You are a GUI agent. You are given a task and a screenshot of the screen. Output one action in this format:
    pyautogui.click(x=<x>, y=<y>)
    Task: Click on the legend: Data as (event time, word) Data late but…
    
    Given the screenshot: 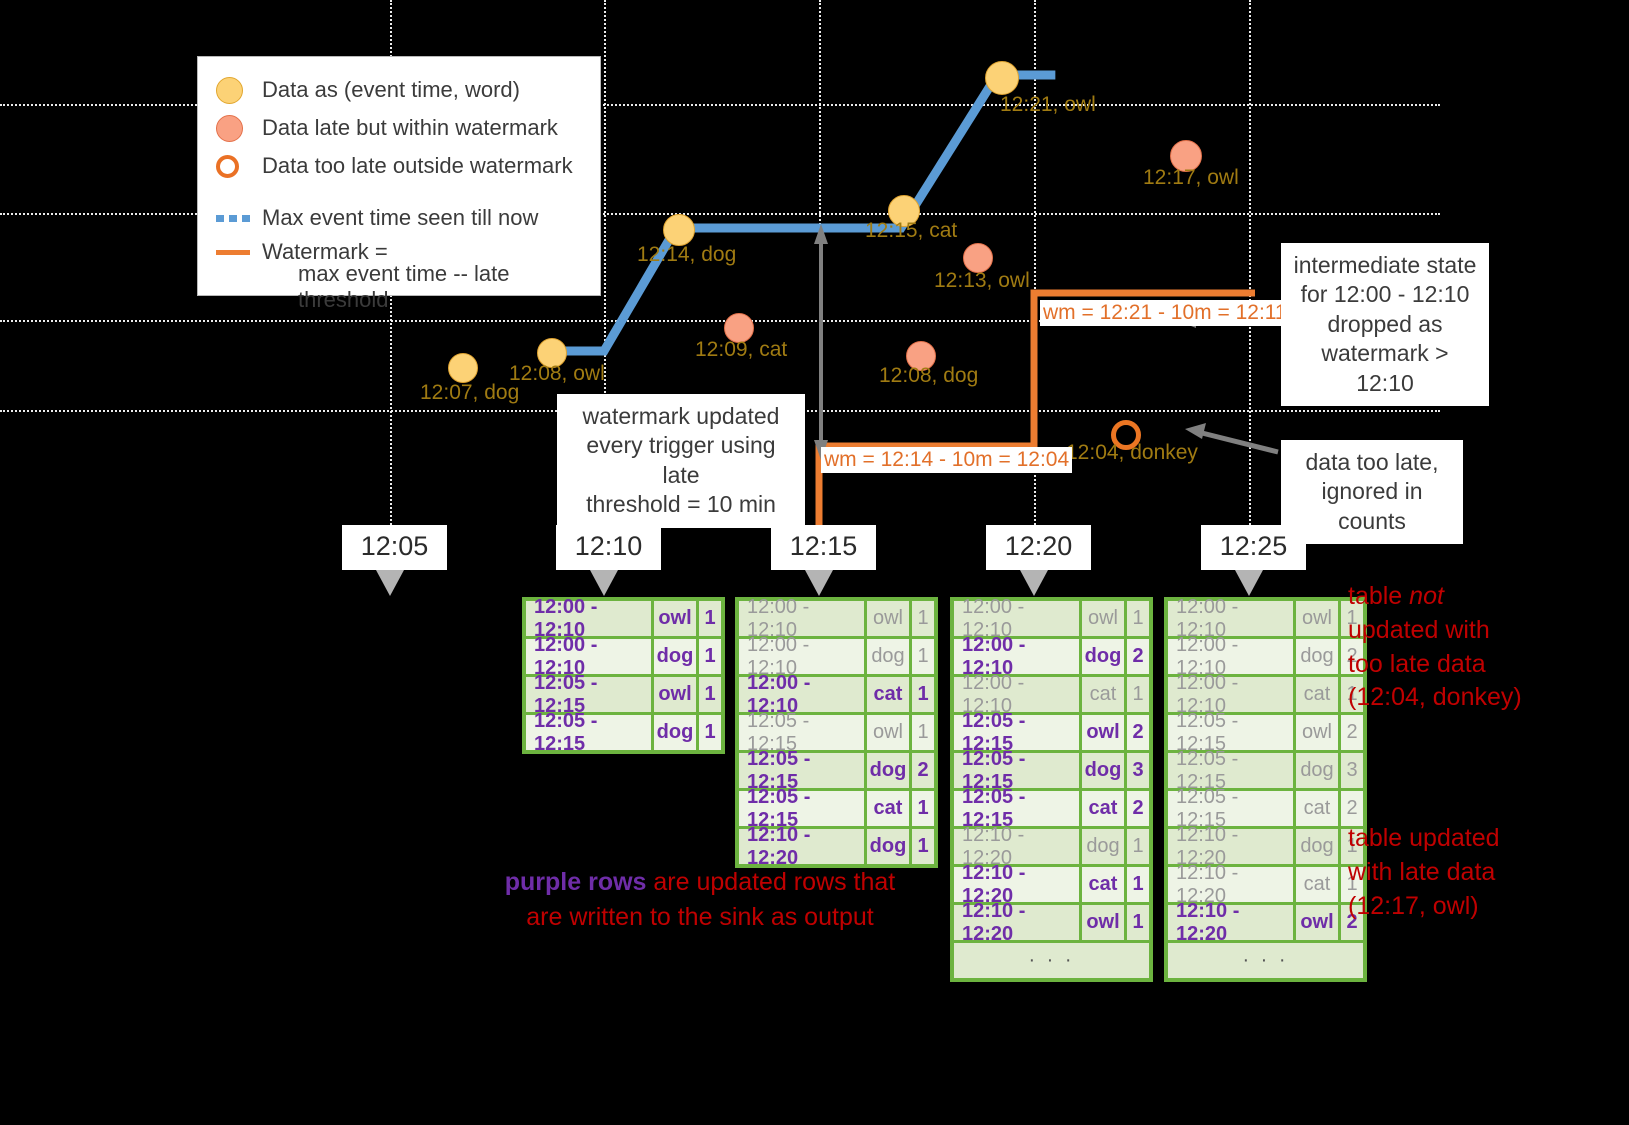 What is the action you would take?
    pyautogui.click(x=399, y=184)
    